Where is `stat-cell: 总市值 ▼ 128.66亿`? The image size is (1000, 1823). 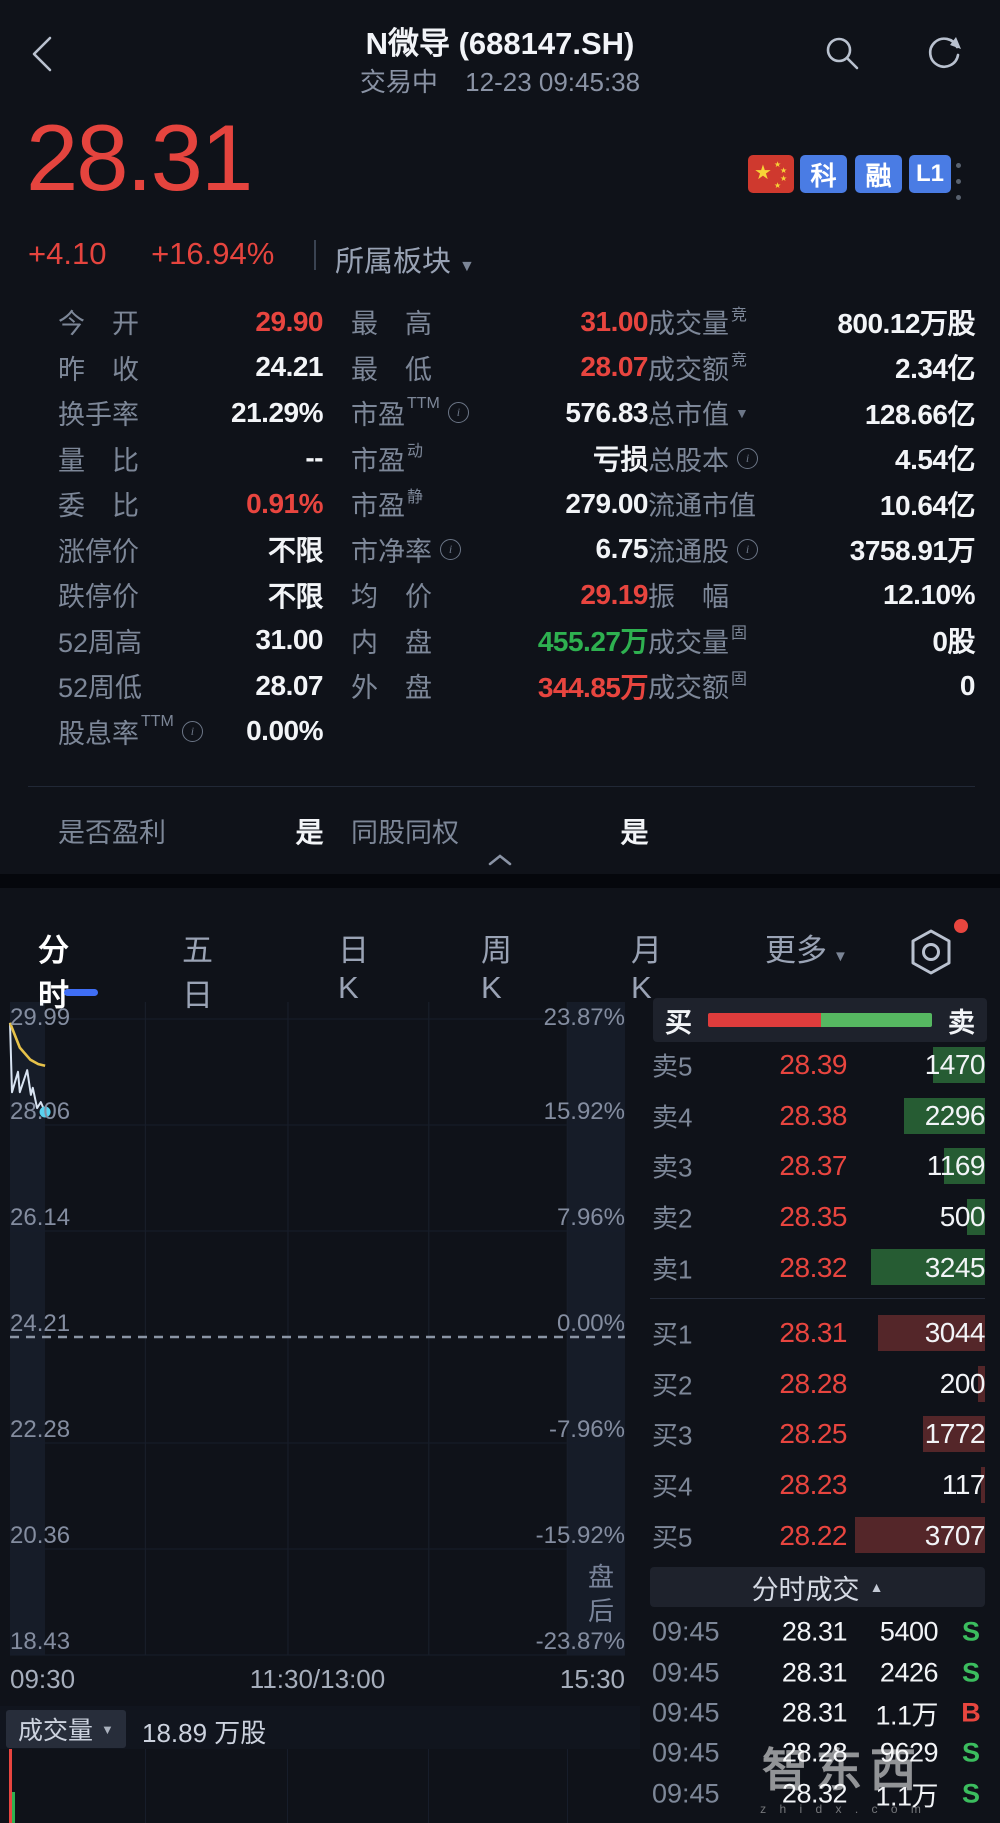 stat-cell: 总市值 ▼ 128.66亿 is located at coordinates (812, 413).